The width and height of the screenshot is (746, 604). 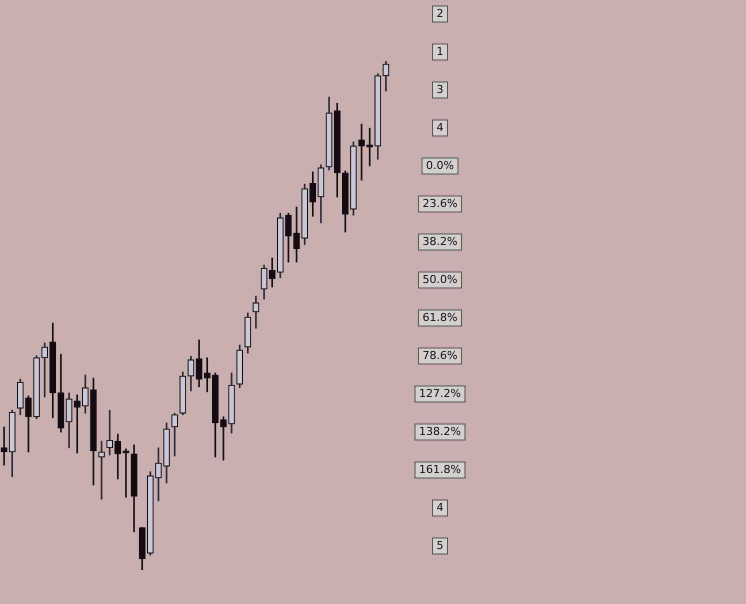 I want to click on text: 78.6%, so click(x=440, y=355).